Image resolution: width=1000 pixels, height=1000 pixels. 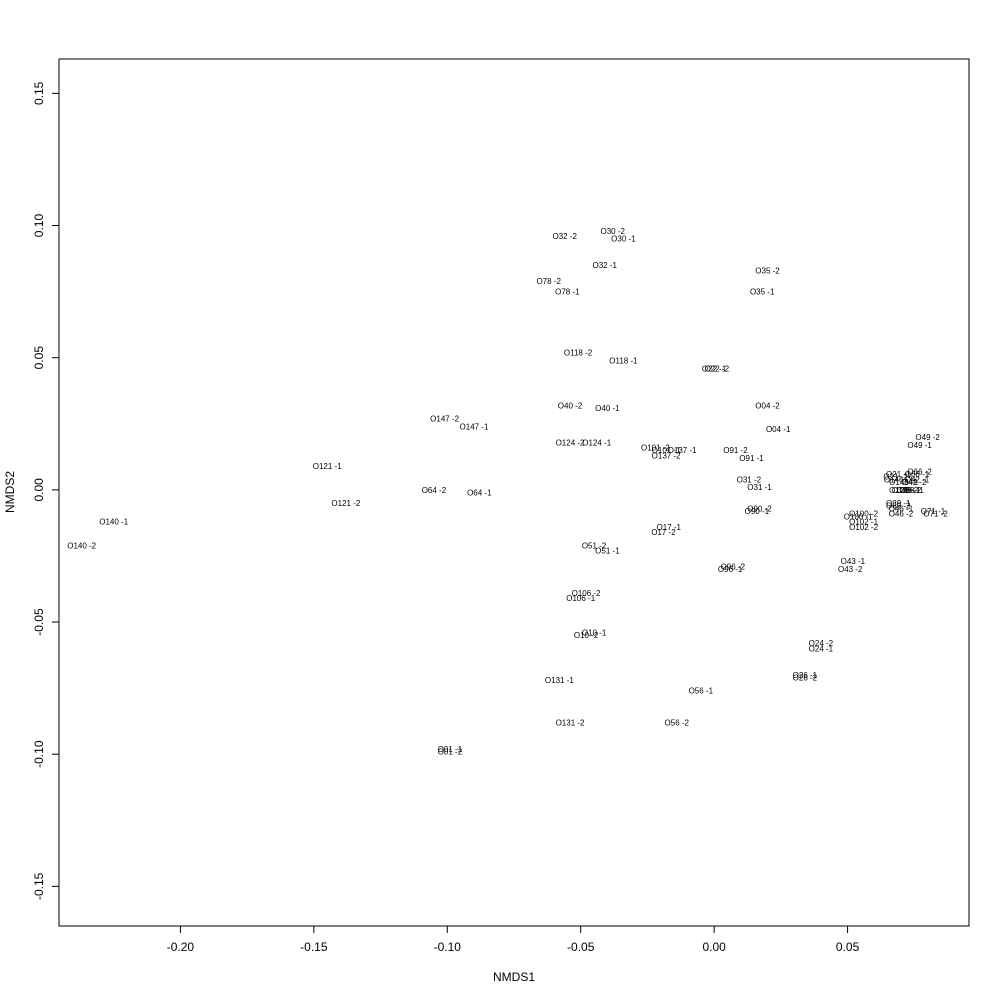 I want to click on point-label: O56 -1, so click(x=701, y=691).